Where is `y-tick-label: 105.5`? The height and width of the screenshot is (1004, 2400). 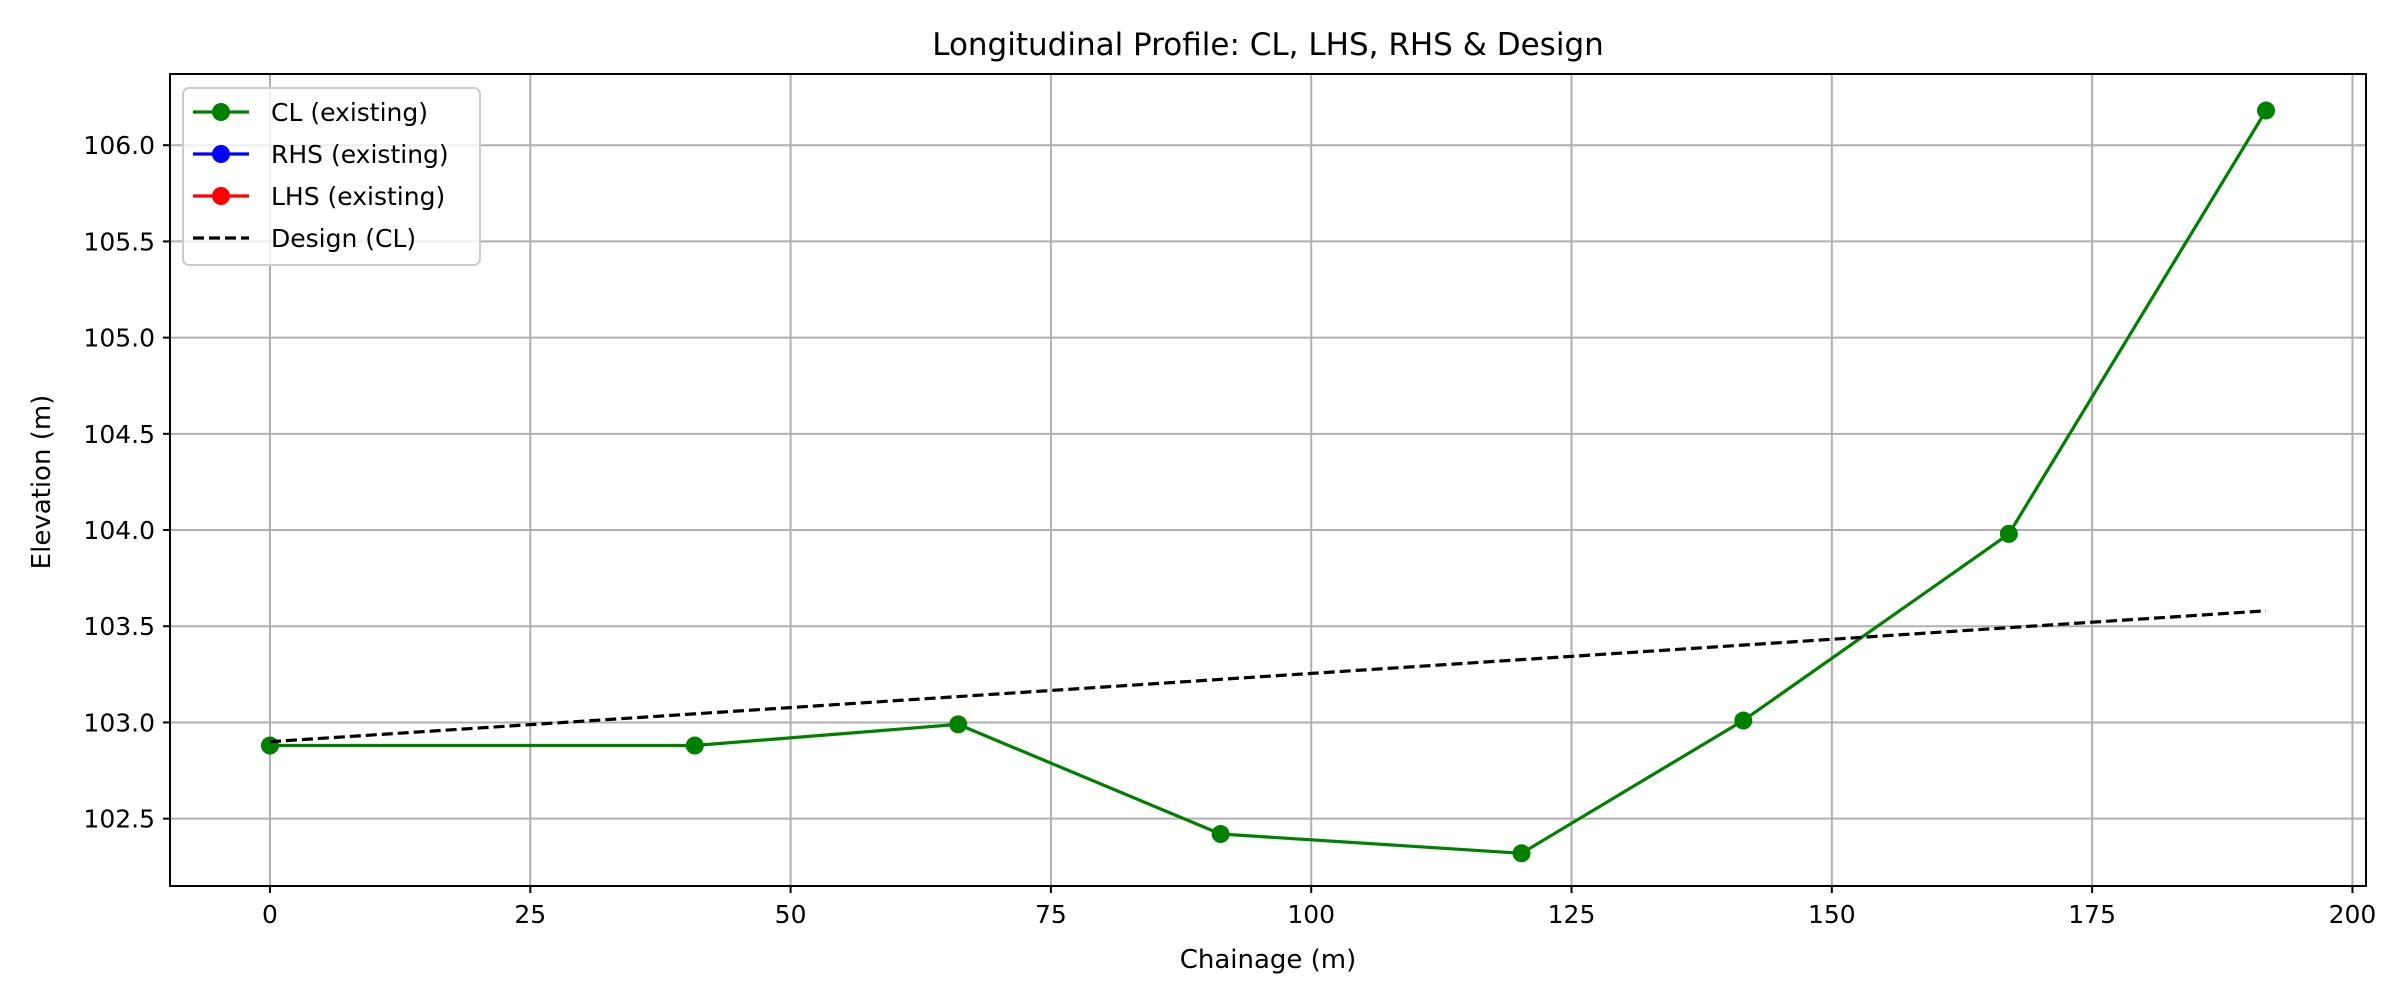
y-tick-label: 105.5 is located at coordinates (119, 241).